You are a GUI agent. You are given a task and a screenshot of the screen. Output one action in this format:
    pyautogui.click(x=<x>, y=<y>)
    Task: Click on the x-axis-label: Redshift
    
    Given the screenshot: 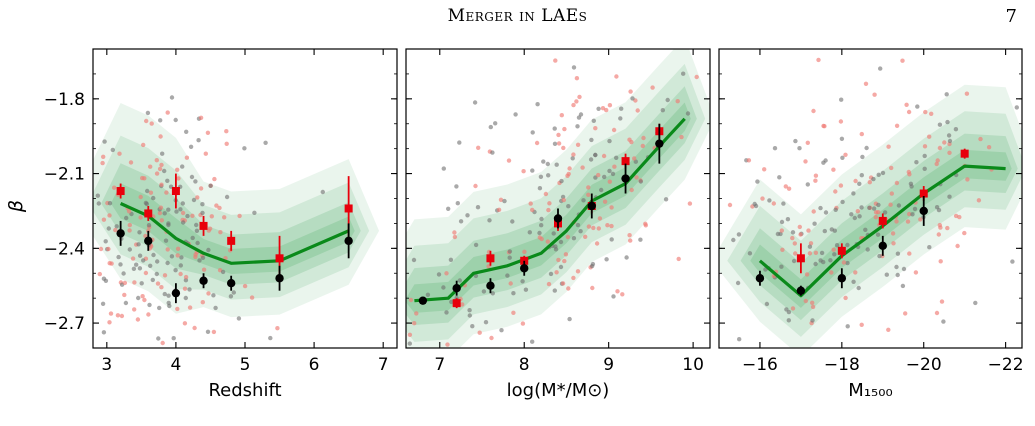 What is the action you would take?
    pyautogui.click(x=244, y=390)
    